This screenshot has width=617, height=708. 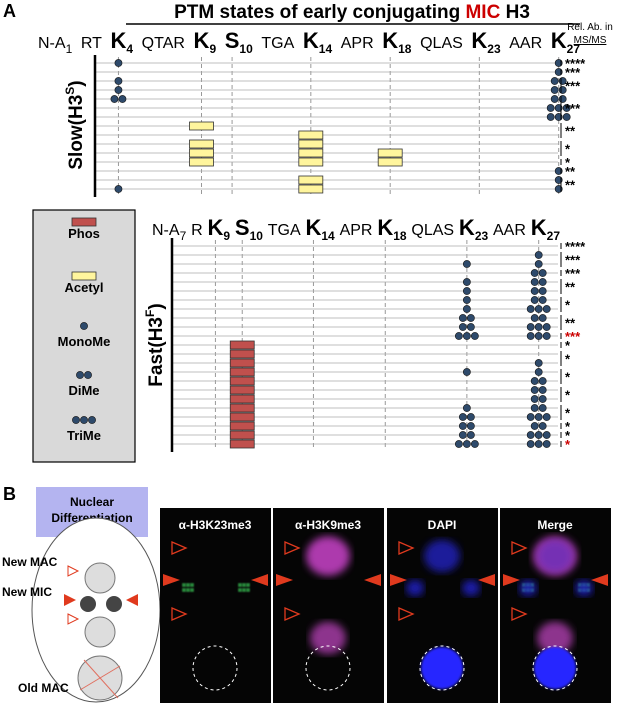 What do you see at coordinates (30, 562) in the screenshot?
I see `cell-label: New MAC` at bounding box center [30, 562].